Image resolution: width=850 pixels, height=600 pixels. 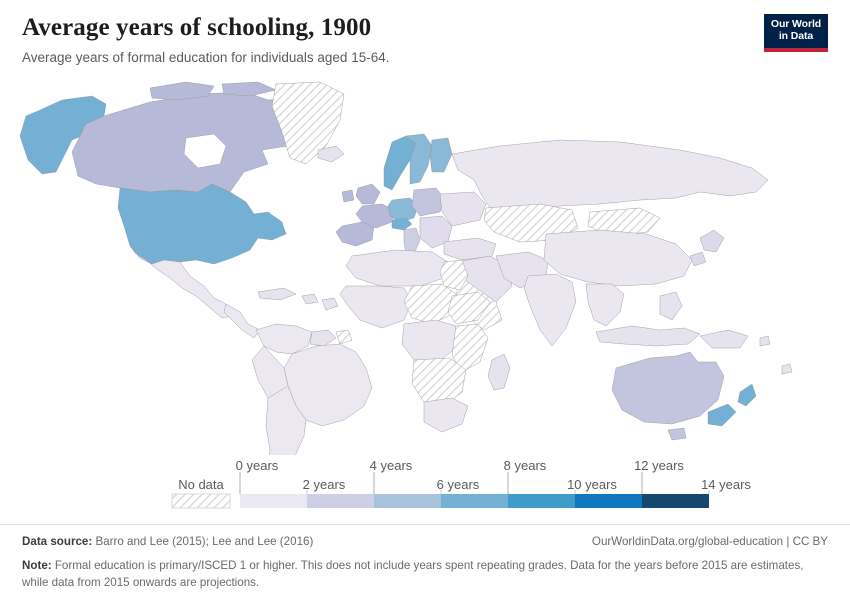 I want to click on region-caribbean, so click(x=298, y=299).